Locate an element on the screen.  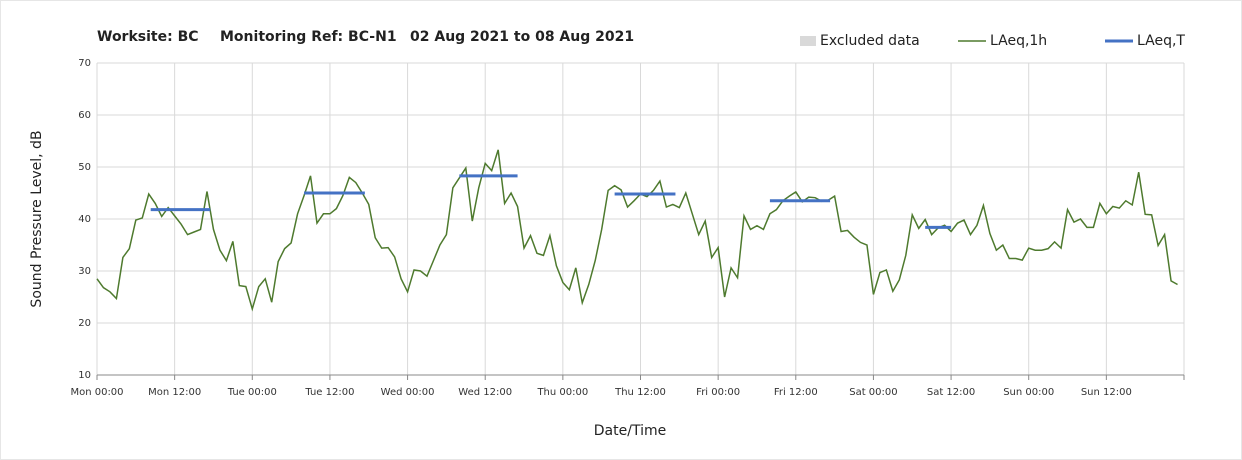
x-tick-label: Sun 00:00 is located at coordinates (1028, 392).